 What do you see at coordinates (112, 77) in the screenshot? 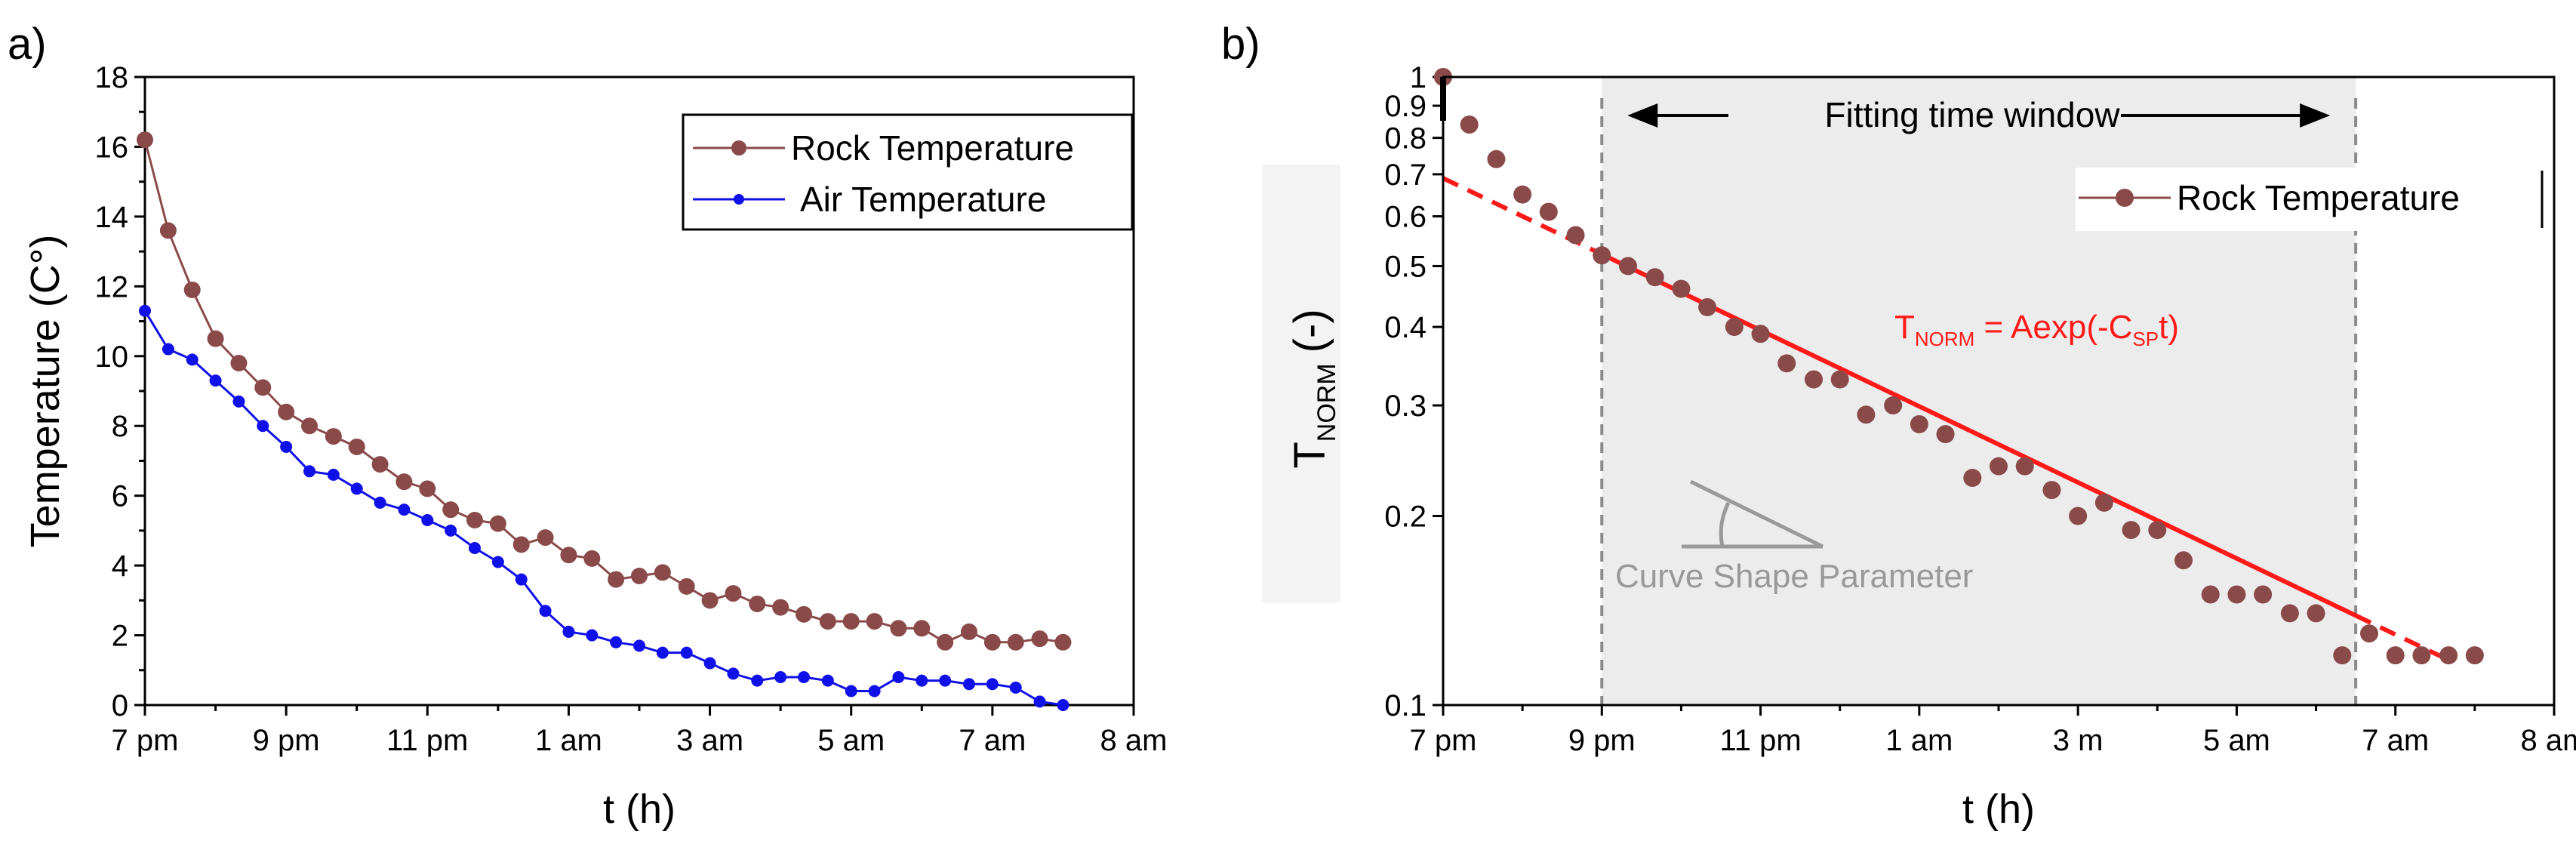
I see `y-tick-label: 18` at bounding box center [112, 77].